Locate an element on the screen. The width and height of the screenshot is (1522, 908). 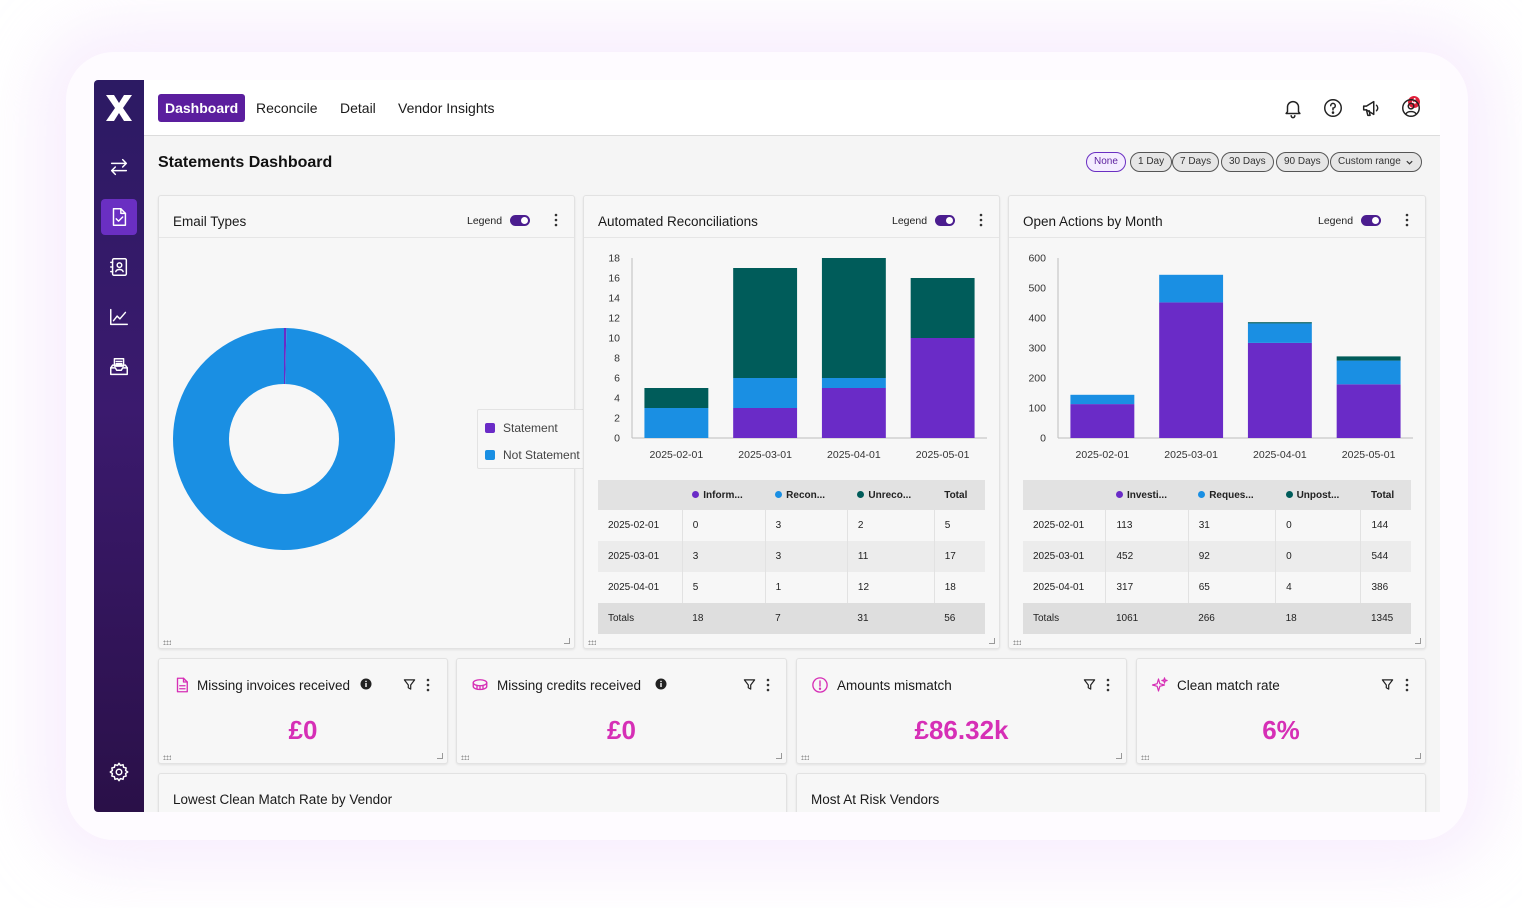
megaphone-icon is located at coordinates (1371, 108).